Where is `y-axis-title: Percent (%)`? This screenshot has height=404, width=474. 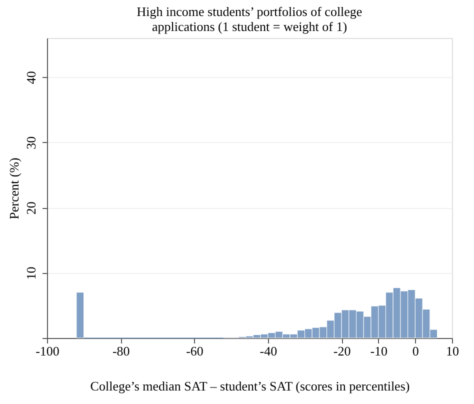
y-axis-title: Percent (%) is located at coordinates (14, 189).